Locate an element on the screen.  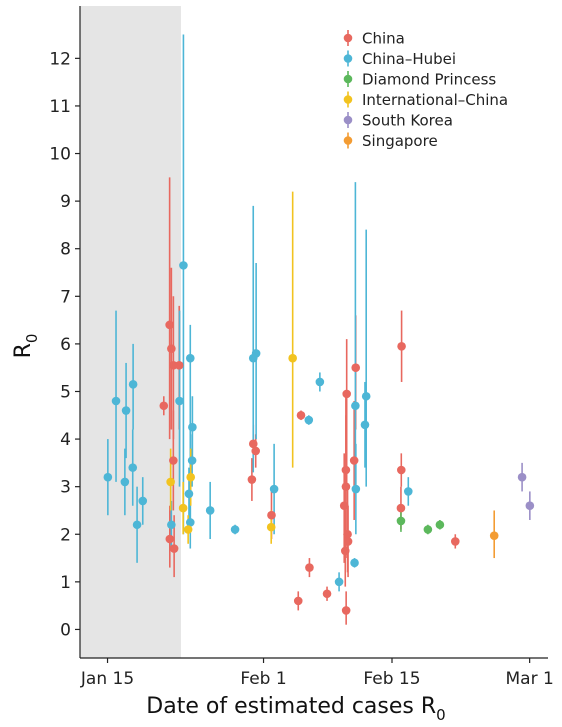
x-tick-label: Feb 15 is located at coordinates (391, 679).